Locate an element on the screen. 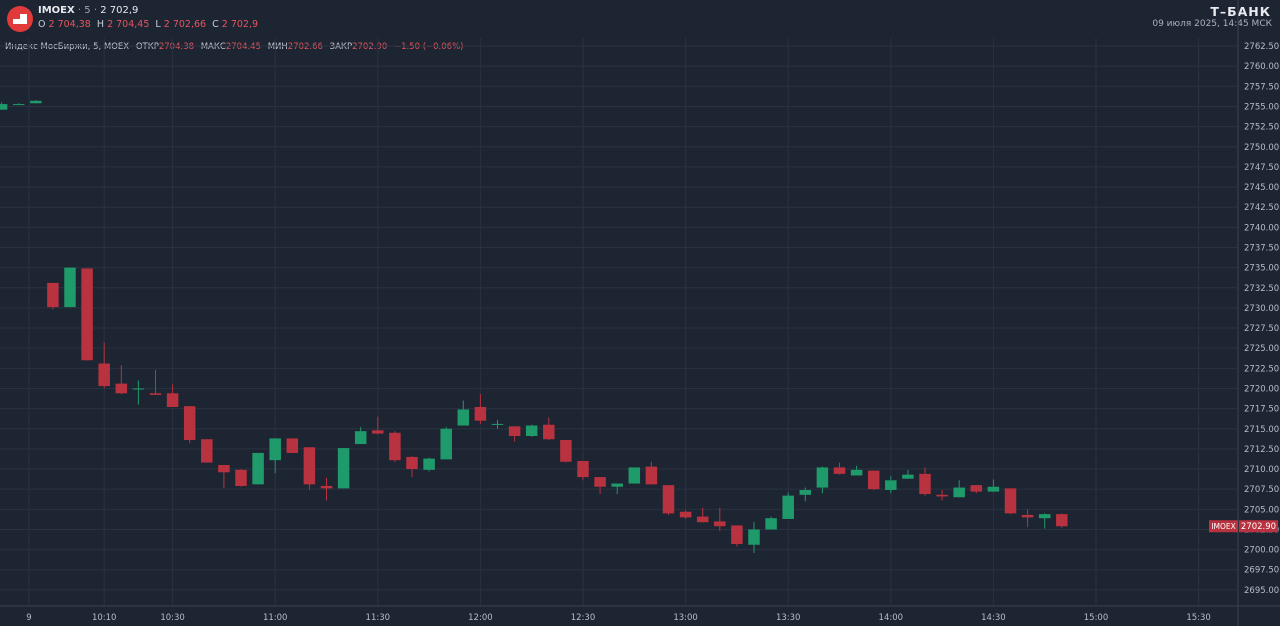 The width and height of the screenshot is (1280, 626). price-tick-label: 2700.00 is located at coordinates (1261, 551).